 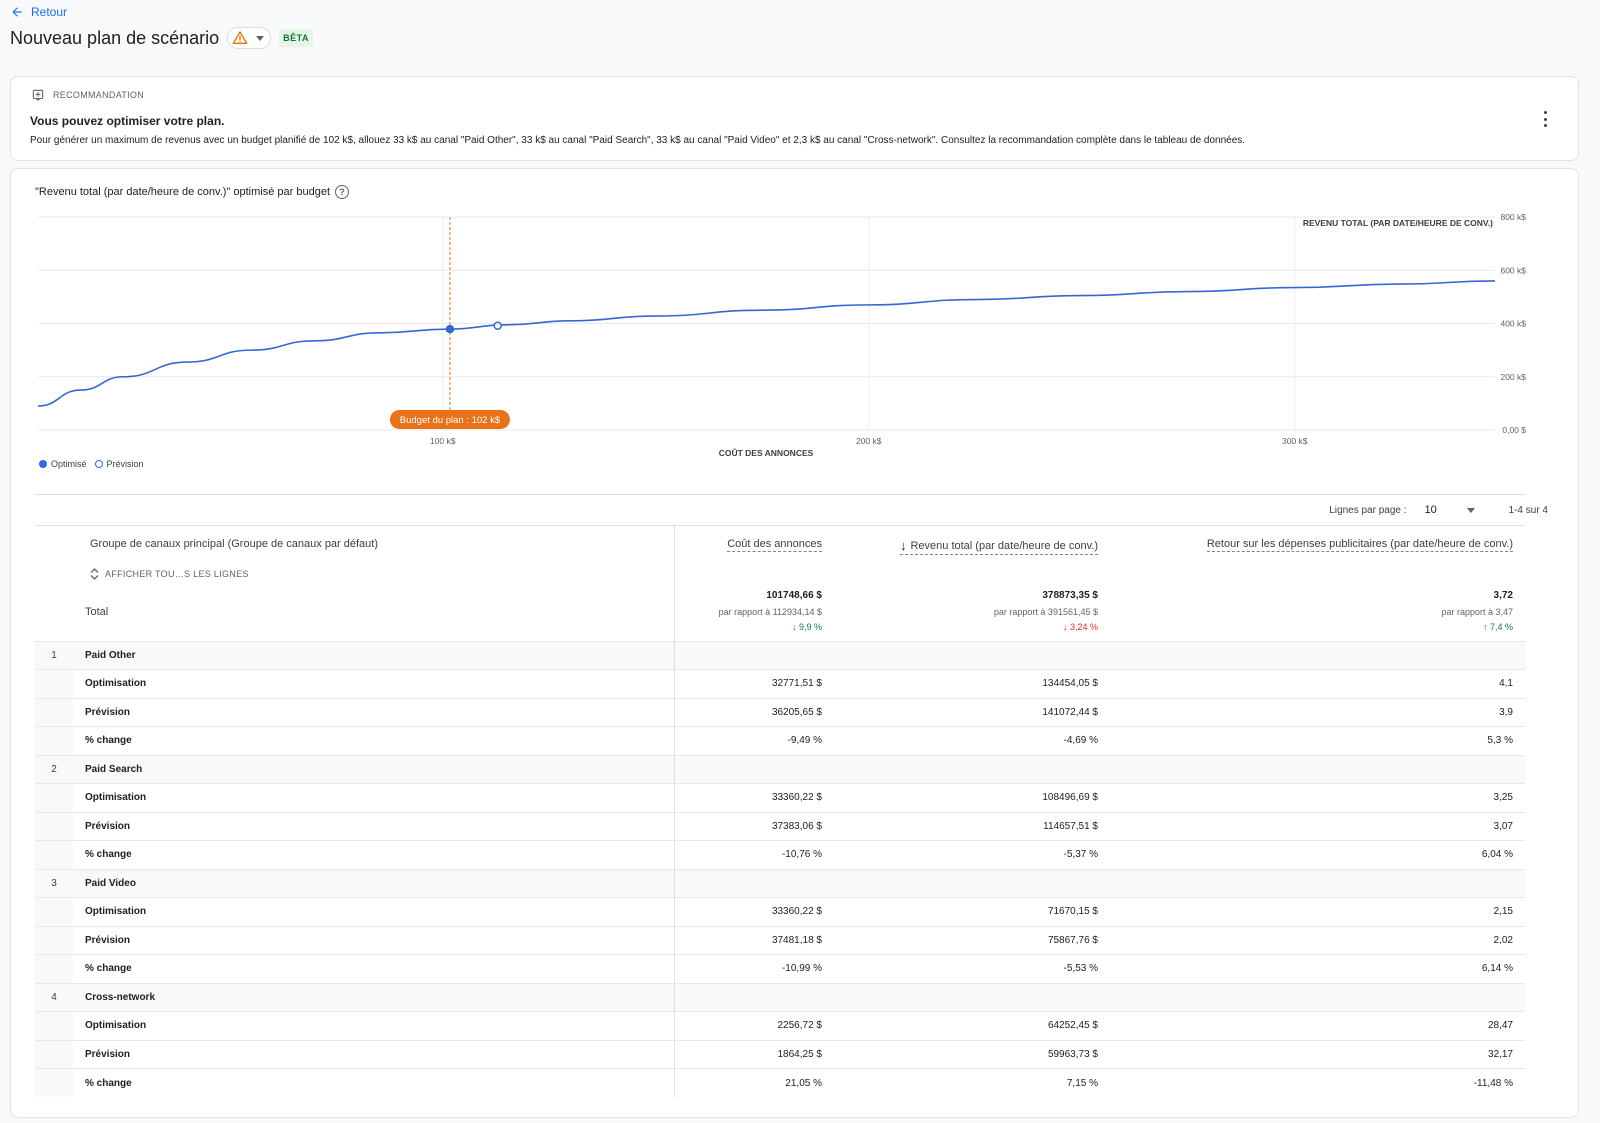 What do you see at coordinates (97, 612) in the screenshot?
I see `total-label: Total` at bounding box center [97, 612].